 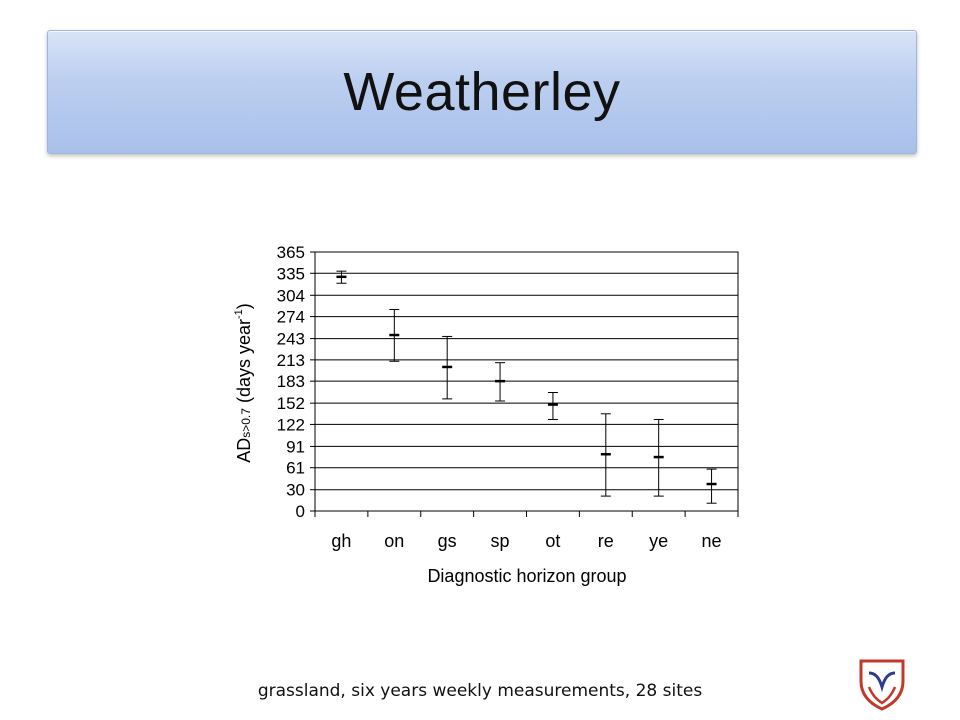 I want to click on y-tick-label: 152, so click(x=291, y=403).